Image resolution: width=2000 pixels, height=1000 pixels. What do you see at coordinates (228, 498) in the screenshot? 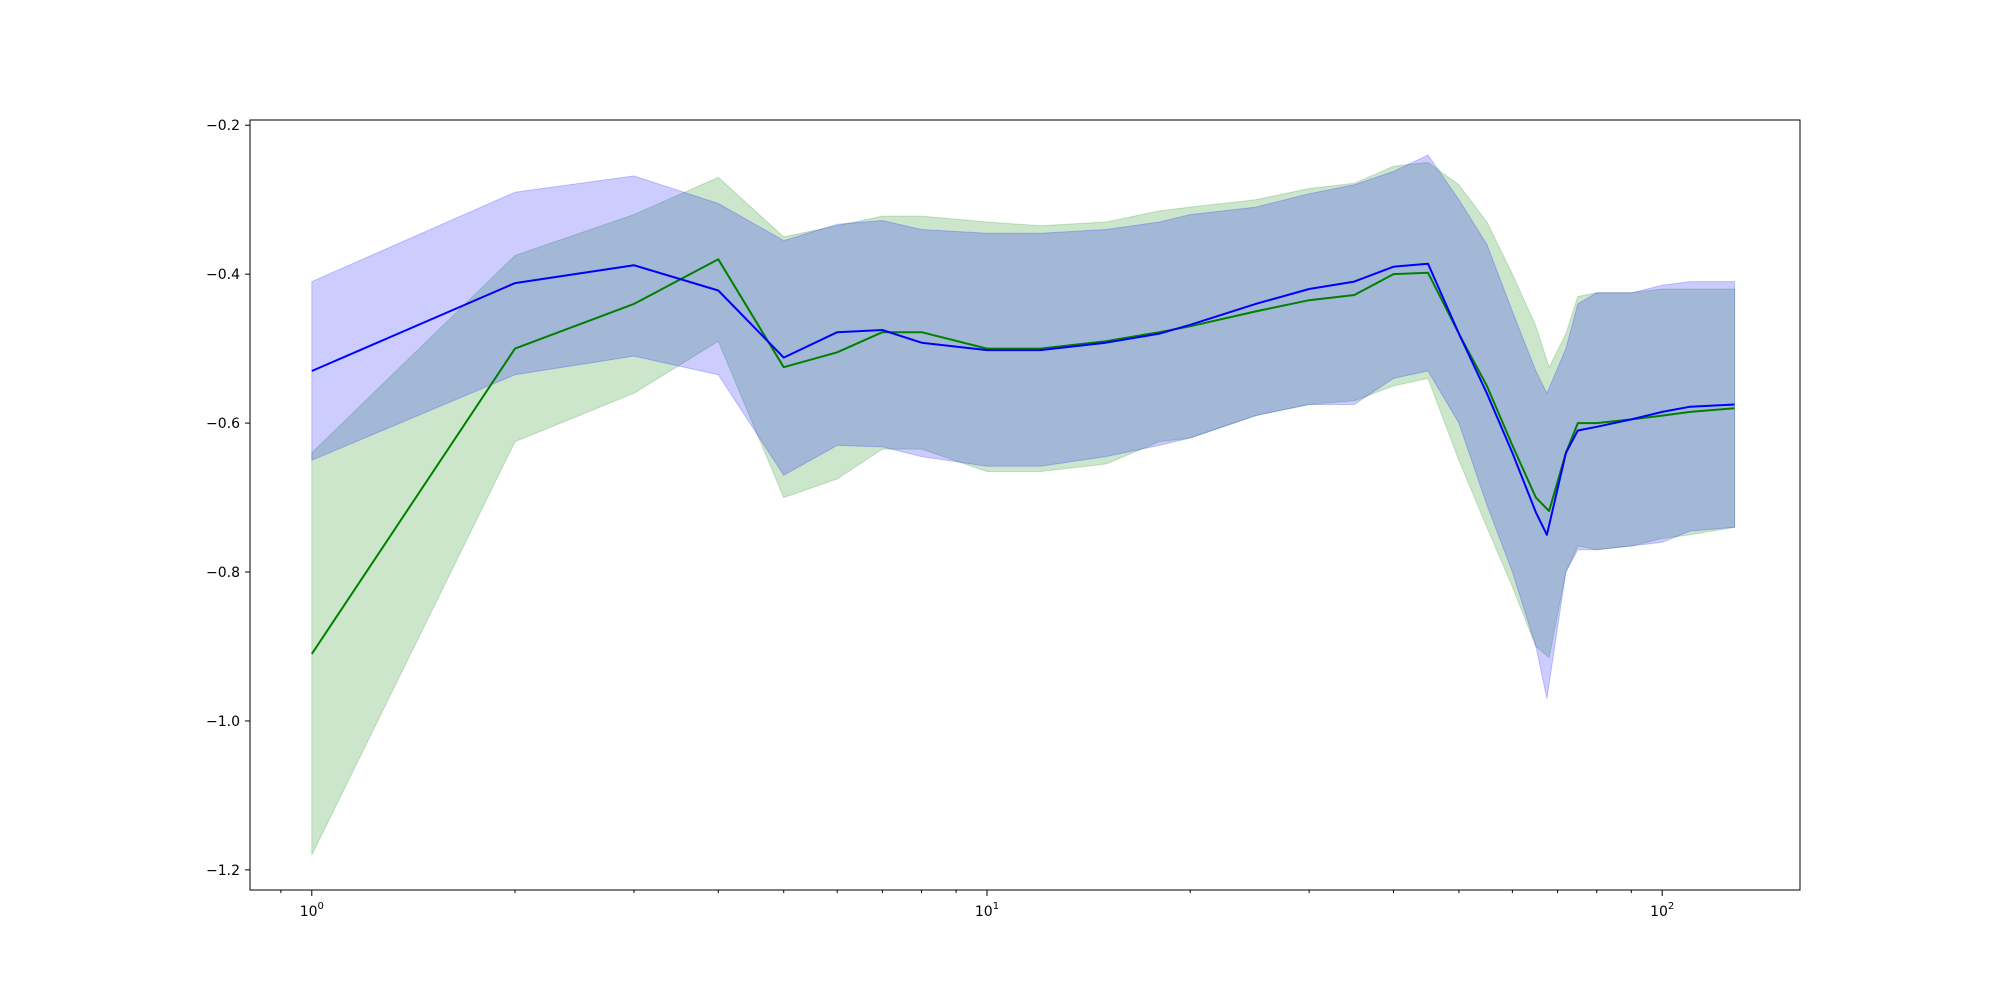
I see `y-axis: −1.2 −1.0 −0.8 −0.6 −0.4 −0.2` at bounding box center [228, 498].